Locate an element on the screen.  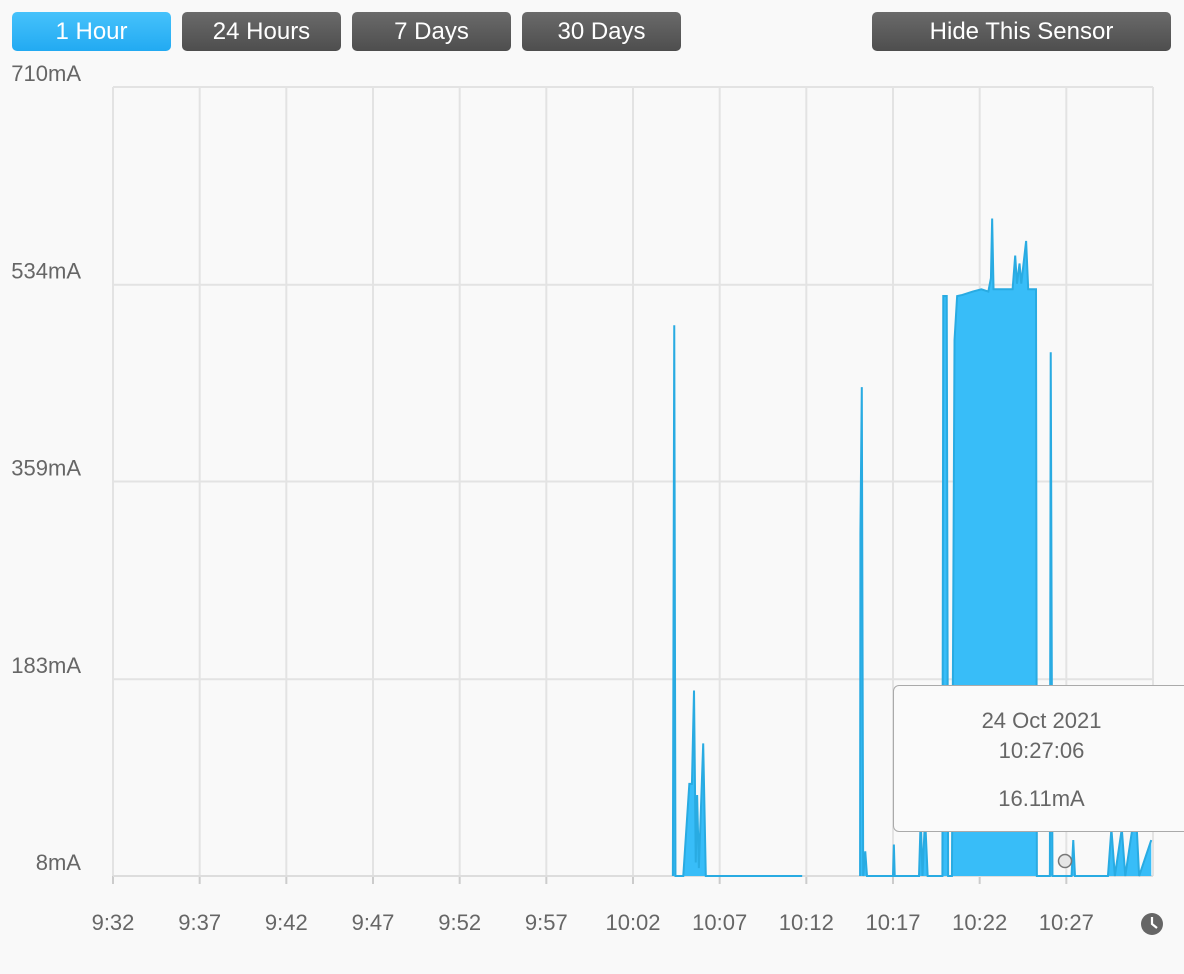
tooltip-date: 24 Oct 2021 is located at coordinates (1041, 720).